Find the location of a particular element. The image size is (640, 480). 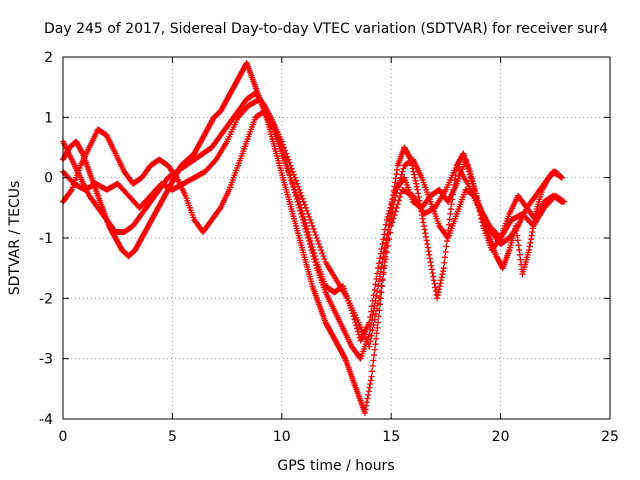

x-tick-label: 20 is located at coordinates (501, 437).